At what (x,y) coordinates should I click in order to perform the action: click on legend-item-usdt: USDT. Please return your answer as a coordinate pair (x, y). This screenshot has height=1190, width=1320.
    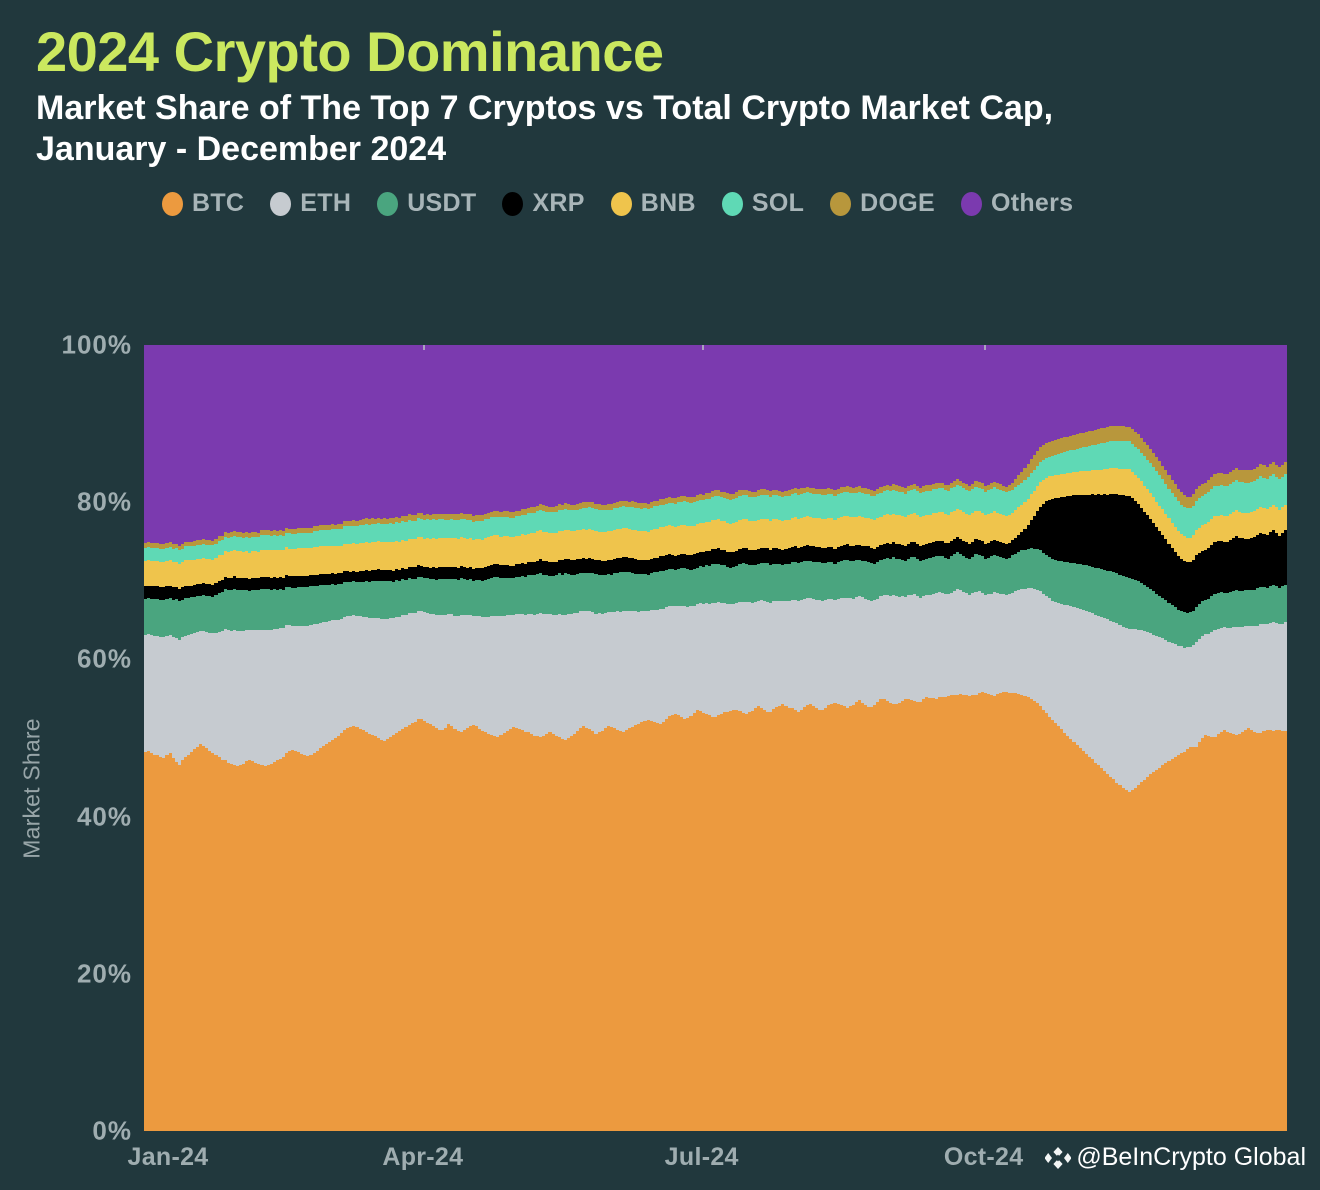
    Looking at the image, I should click on (426, 203).